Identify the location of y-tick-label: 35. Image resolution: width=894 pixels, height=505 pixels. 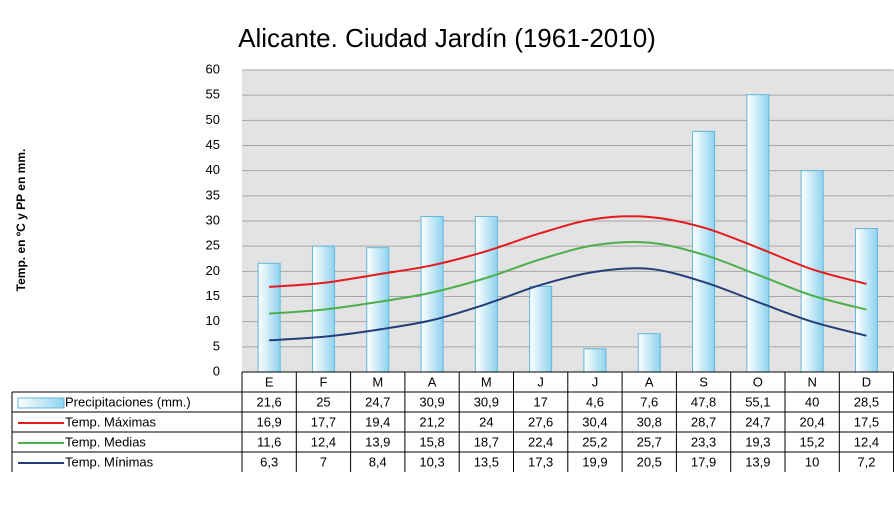
(213, 194).